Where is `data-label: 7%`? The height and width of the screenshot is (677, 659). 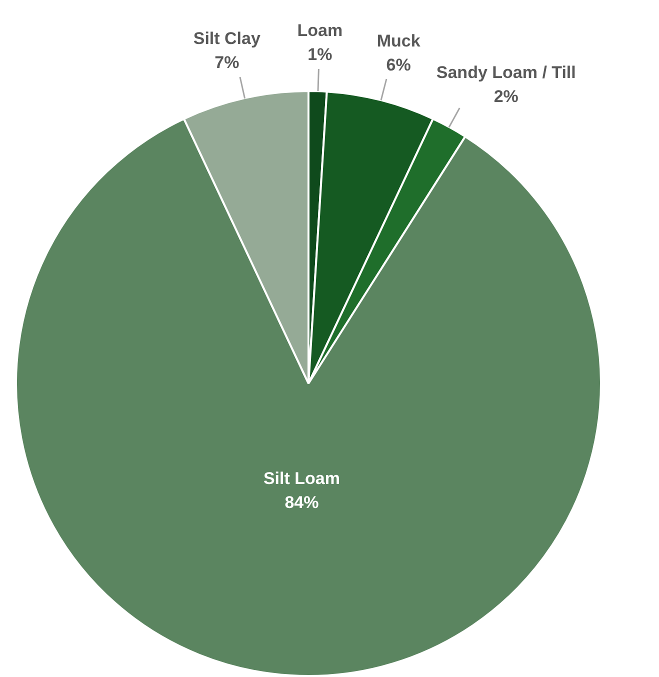
data-label: 7% is located at coordinates (227, 62).